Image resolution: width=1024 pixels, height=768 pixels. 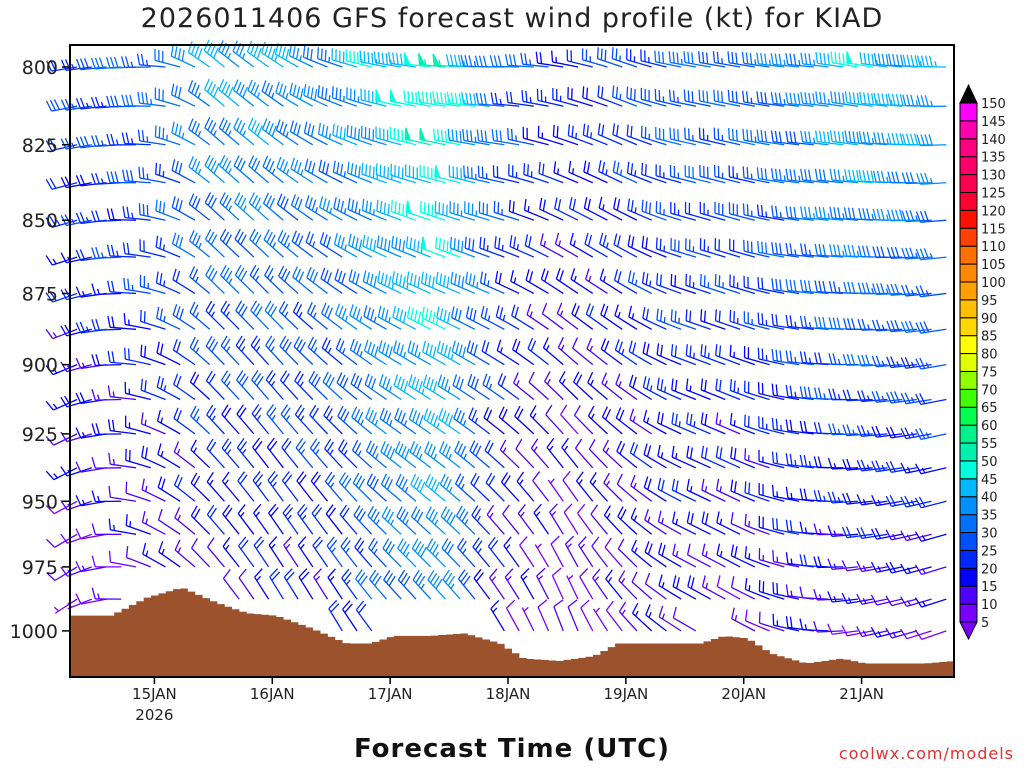 What do you see at coordinates (926, 753) in the screenshot?
I see `credit-link: coolwx.com/models` at bounding box center [926, 753].